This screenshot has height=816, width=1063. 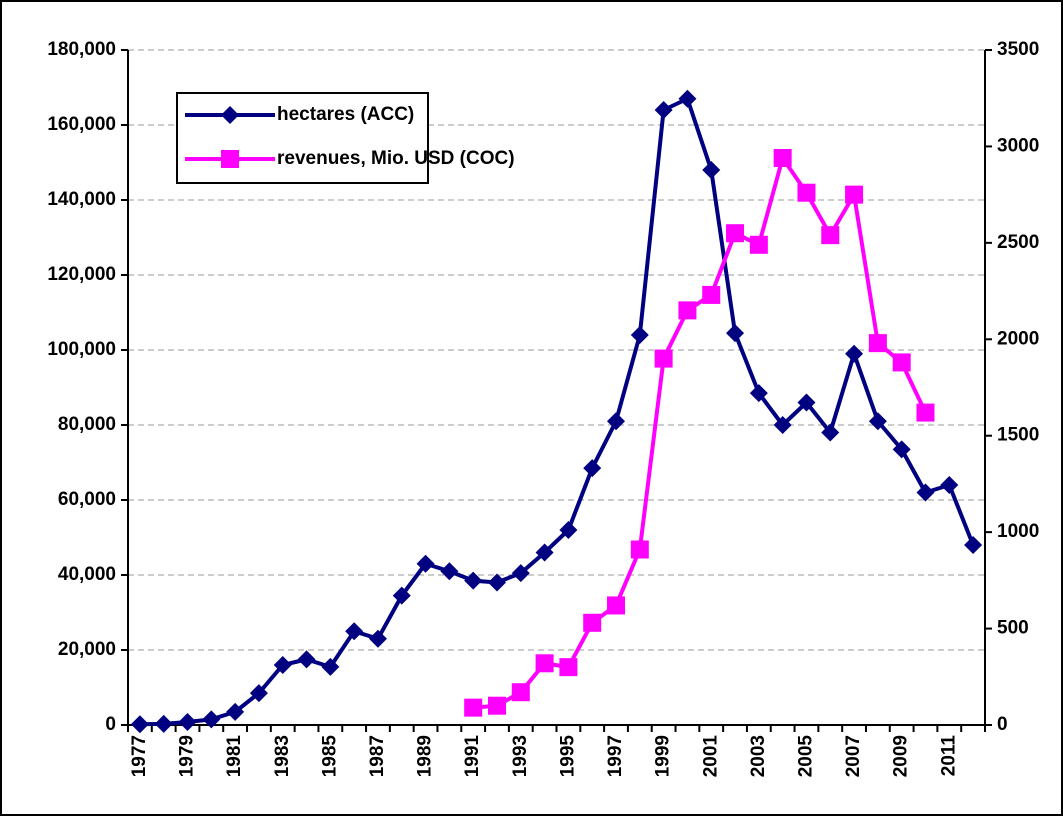 What do you see at coordinates (81, 124) in the screenshot?
I see `y-tick-label: 160,000` at bounding box center [81, 124].